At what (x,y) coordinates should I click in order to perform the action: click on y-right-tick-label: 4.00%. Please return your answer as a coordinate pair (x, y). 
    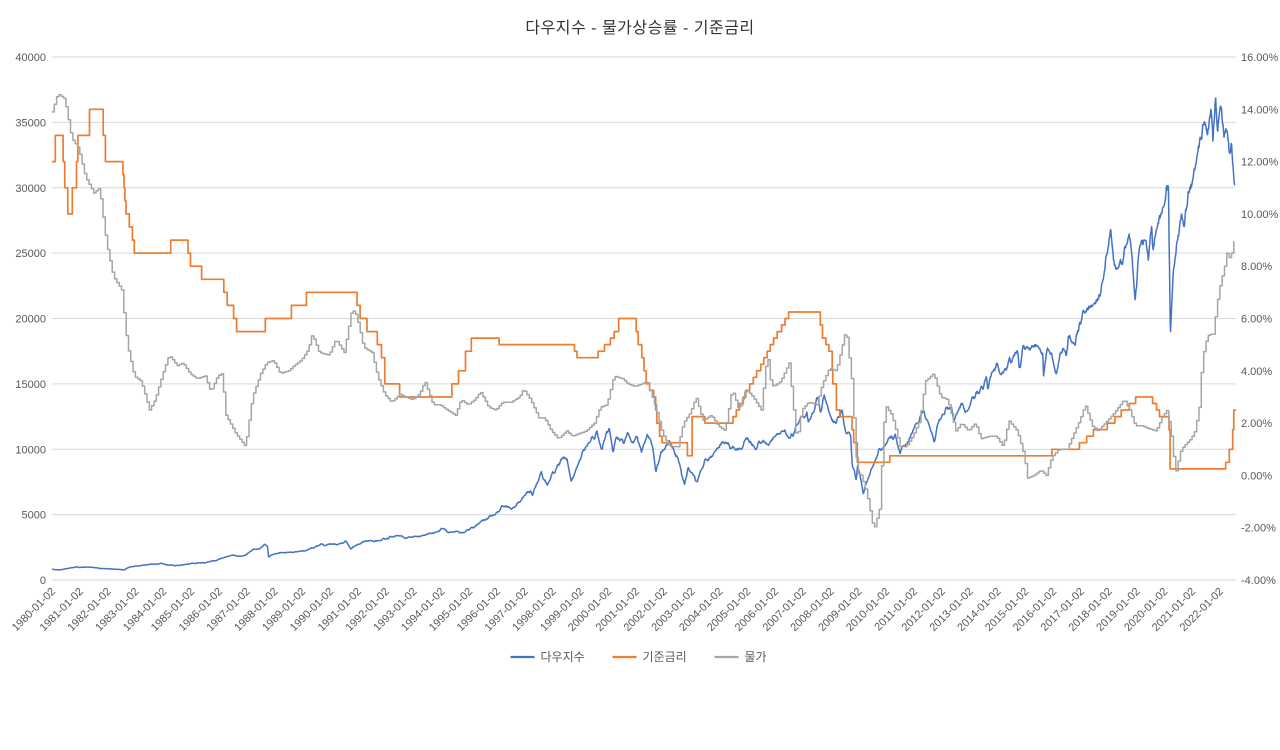
    Looking at the image, I should click on (1256, 372).